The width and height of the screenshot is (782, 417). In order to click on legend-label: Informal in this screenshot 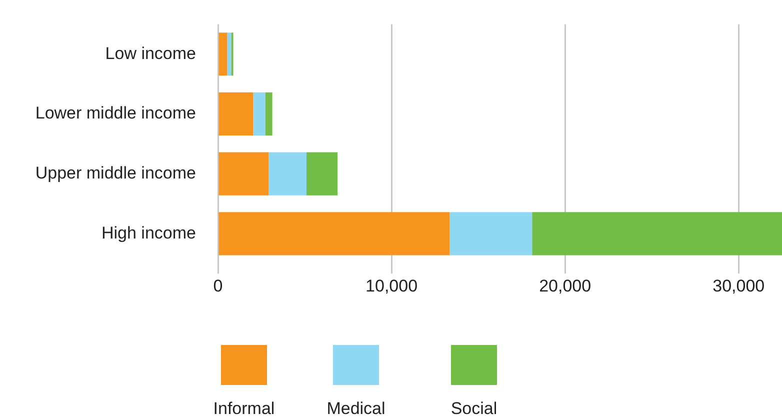, I will do `click(244, 408)`.